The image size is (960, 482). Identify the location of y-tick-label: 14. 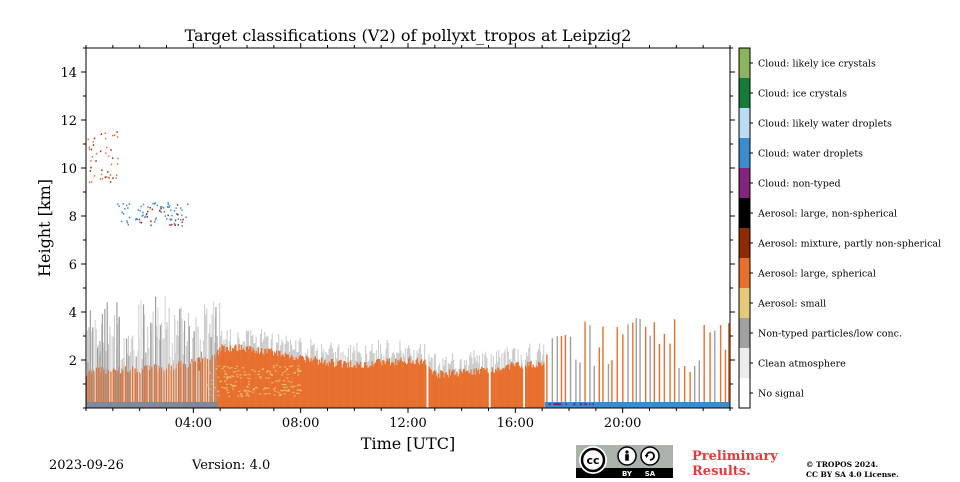
(68, 73).